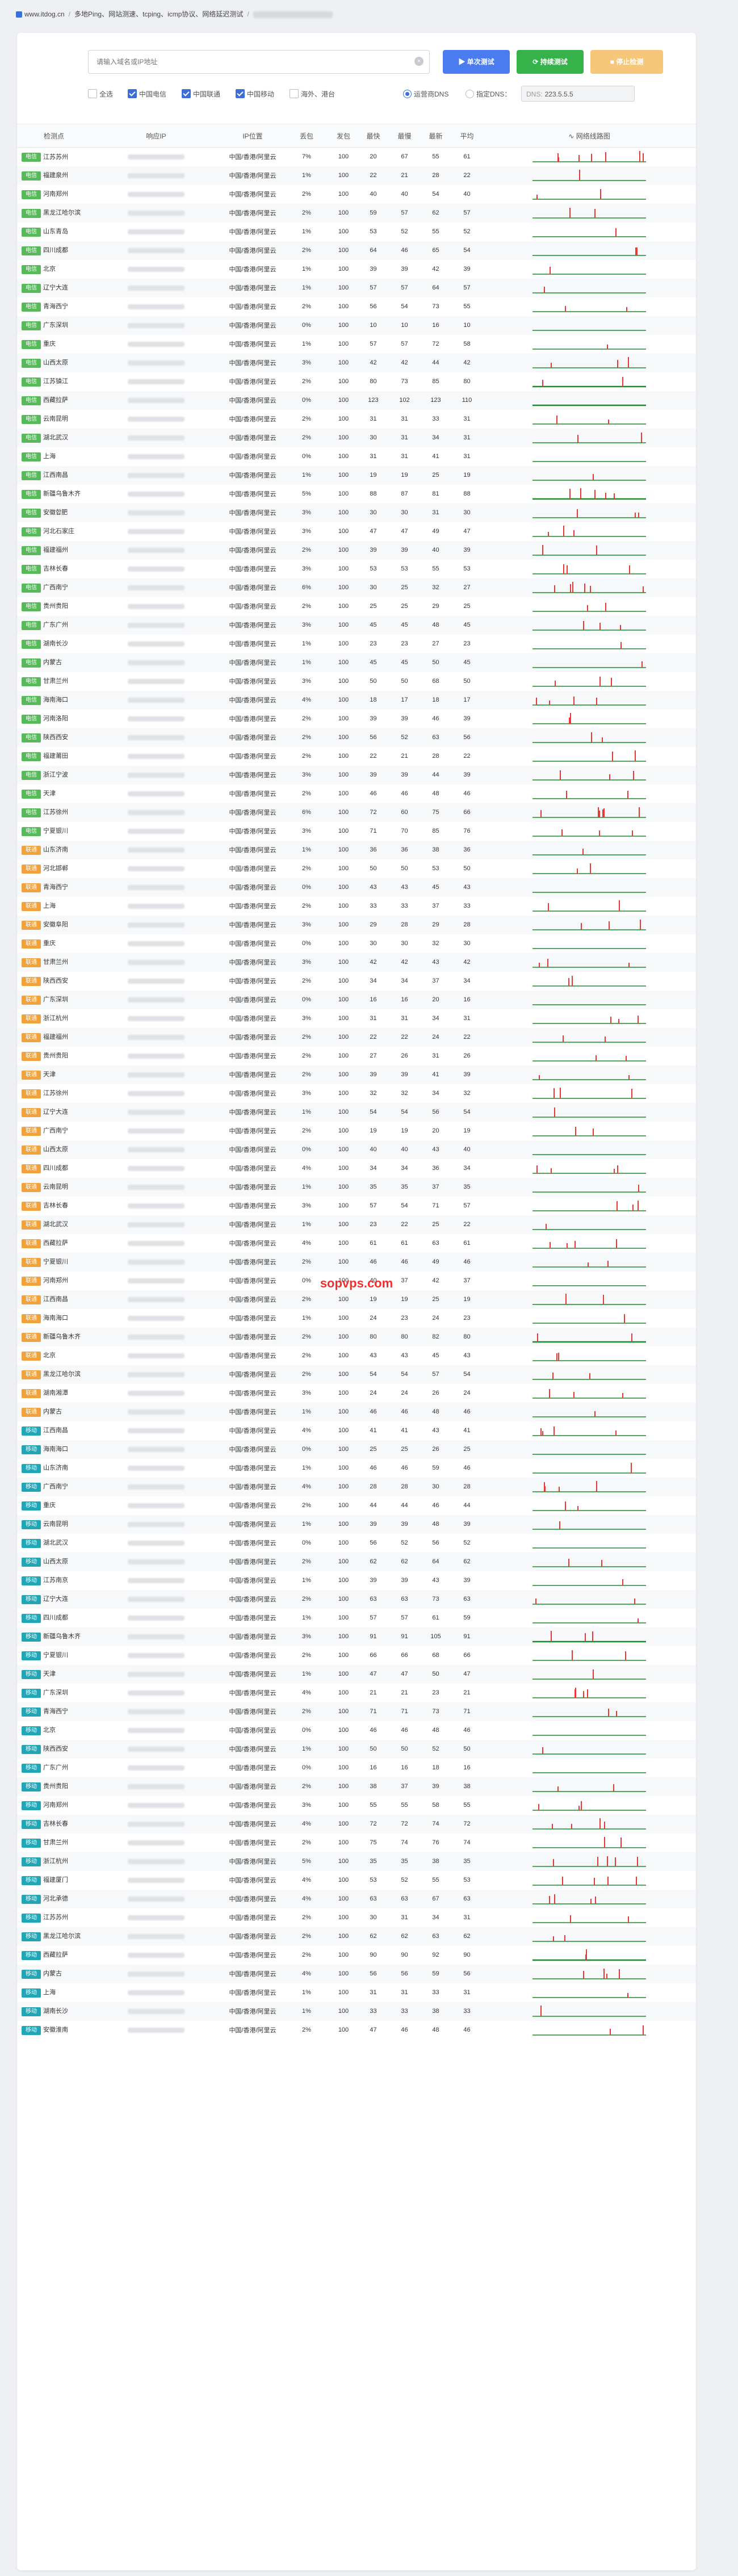 Image resolution: width=738 pixels, height=2576 pixels. I want to click on close-circle-icon: ×, so click(419, 61).